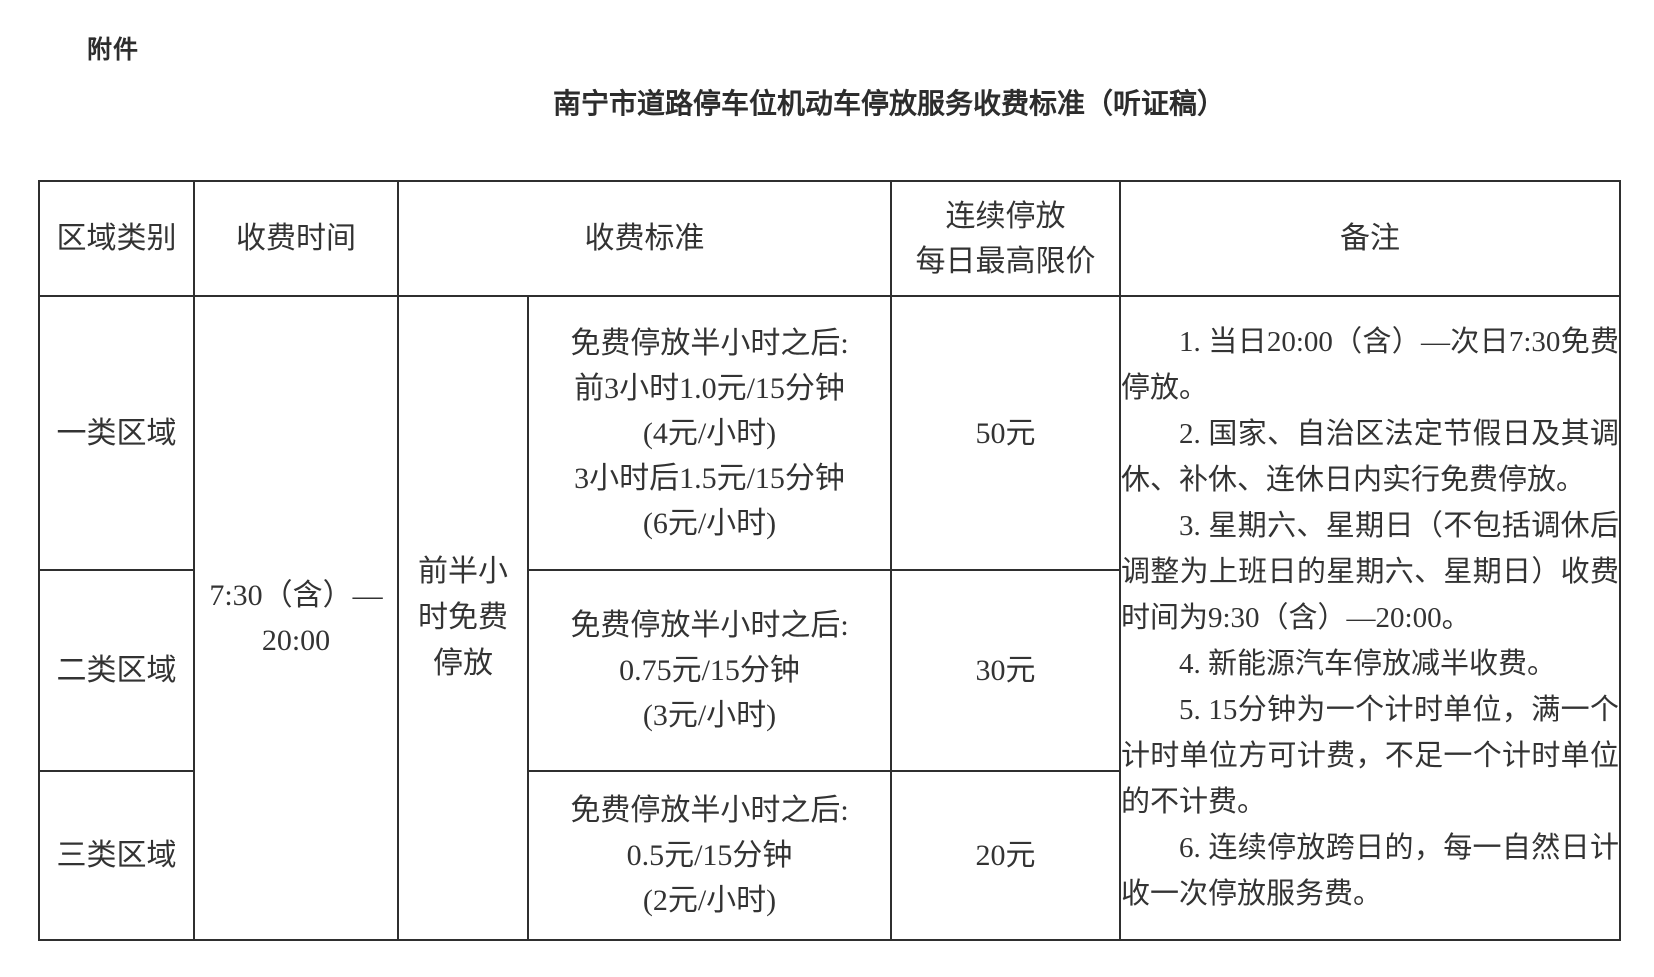  Describe the element at coordinates (116, 238) in the screenshot. I see `header-area-category: 区域类别` at that location.